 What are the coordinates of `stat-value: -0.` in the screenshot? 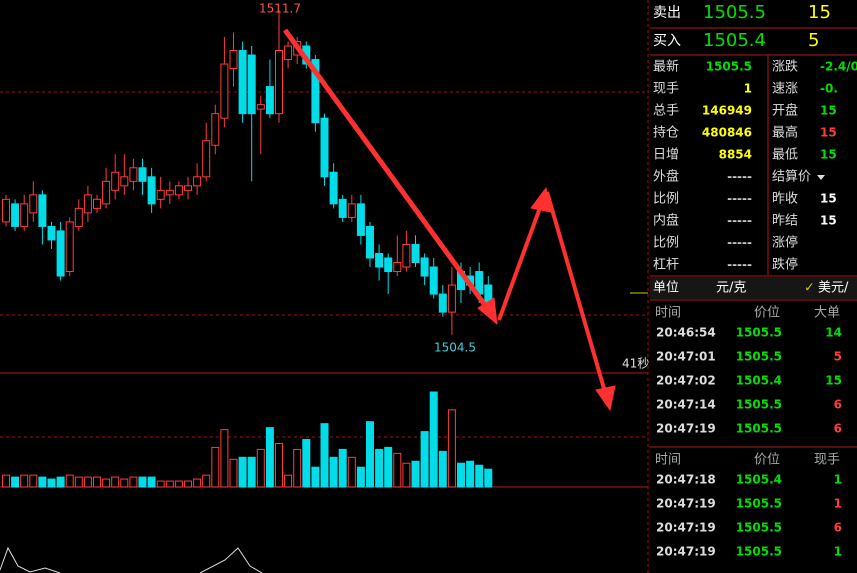 It's located at (829, 89).